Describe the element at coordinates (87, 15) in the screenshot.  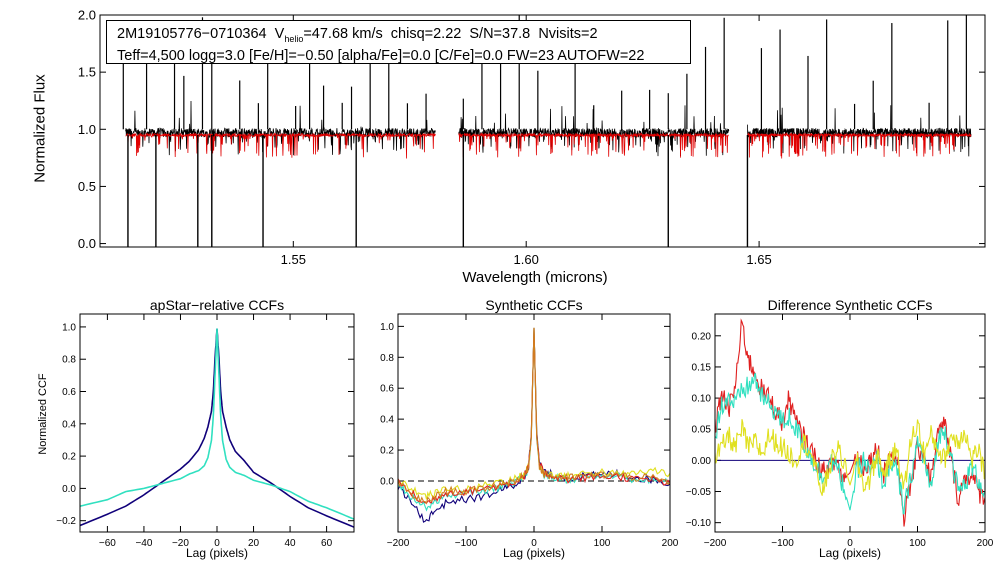
I see `y-tick-label: 2.0` at that location.